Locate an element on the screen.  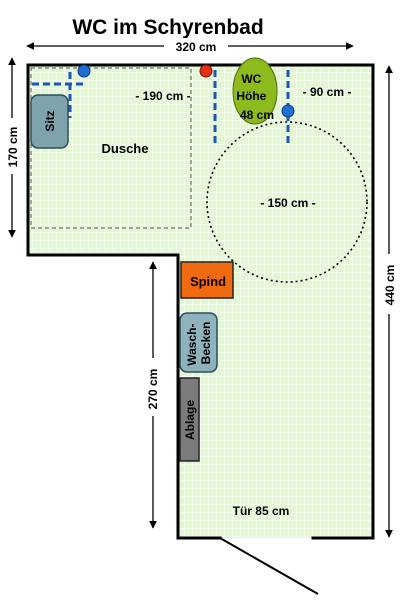
shower-label: Dusche is located at coordinates (125, 148).